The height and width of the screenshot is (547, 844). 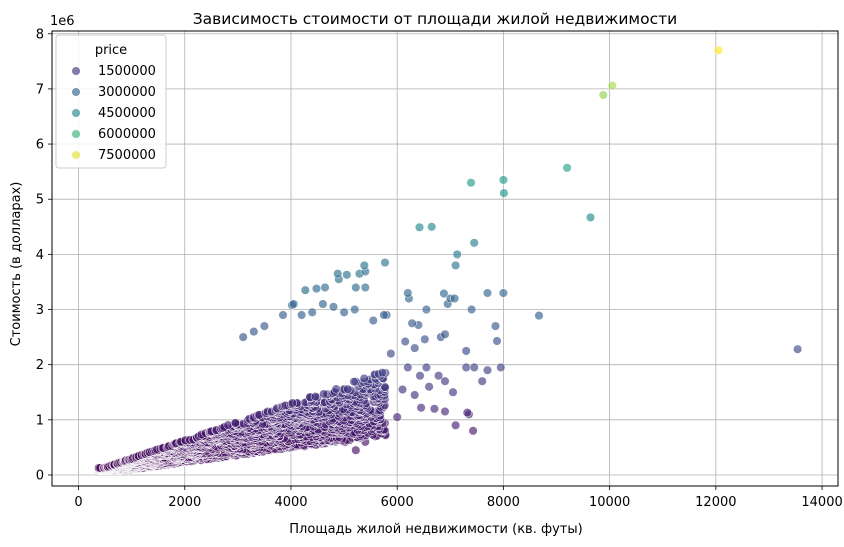 I want to click on y-tick-label: 6, so click(x=40, y=145).